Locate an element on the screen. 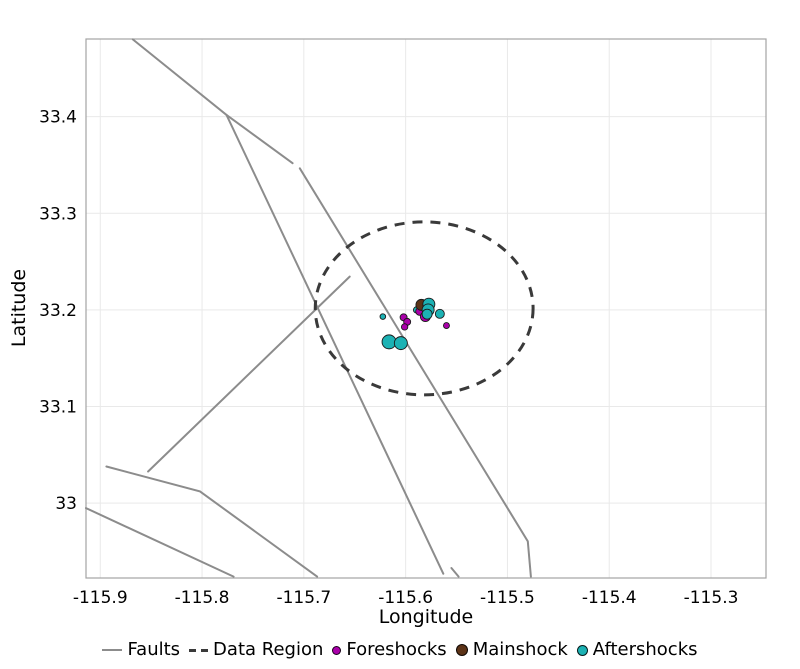  legend-item-data-region: Data Region is located at coordinates (256, 650).